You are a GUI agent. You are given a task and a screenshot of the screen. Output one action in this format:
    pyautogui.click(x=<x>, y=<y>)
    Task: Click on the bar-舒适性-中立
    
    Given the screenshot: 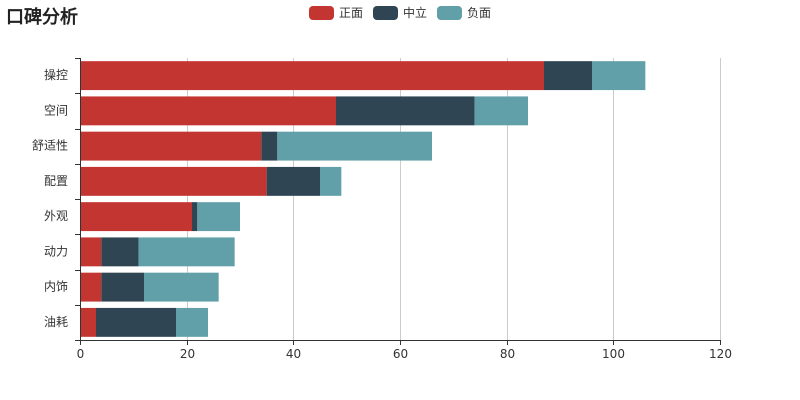 What is the action you would take?
    pyautogui.click(x=269, y=146)
    